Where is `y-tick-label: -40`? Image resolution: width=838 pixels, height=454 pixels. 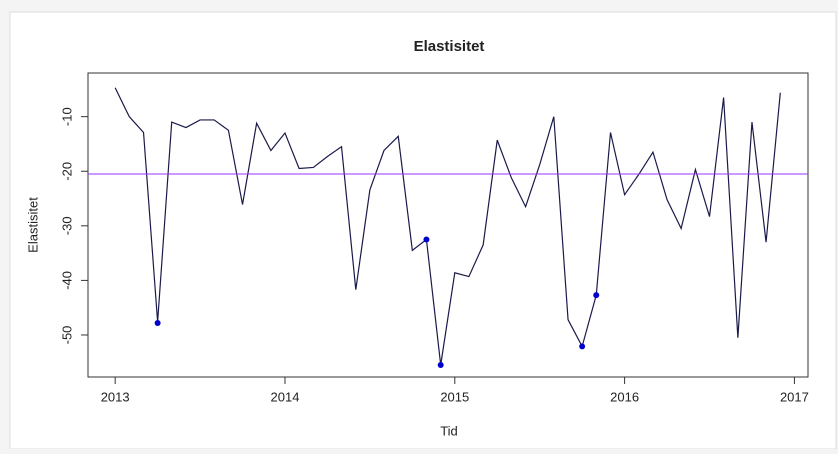
y-tick-label: -40 is located at coordinates (66, 280).